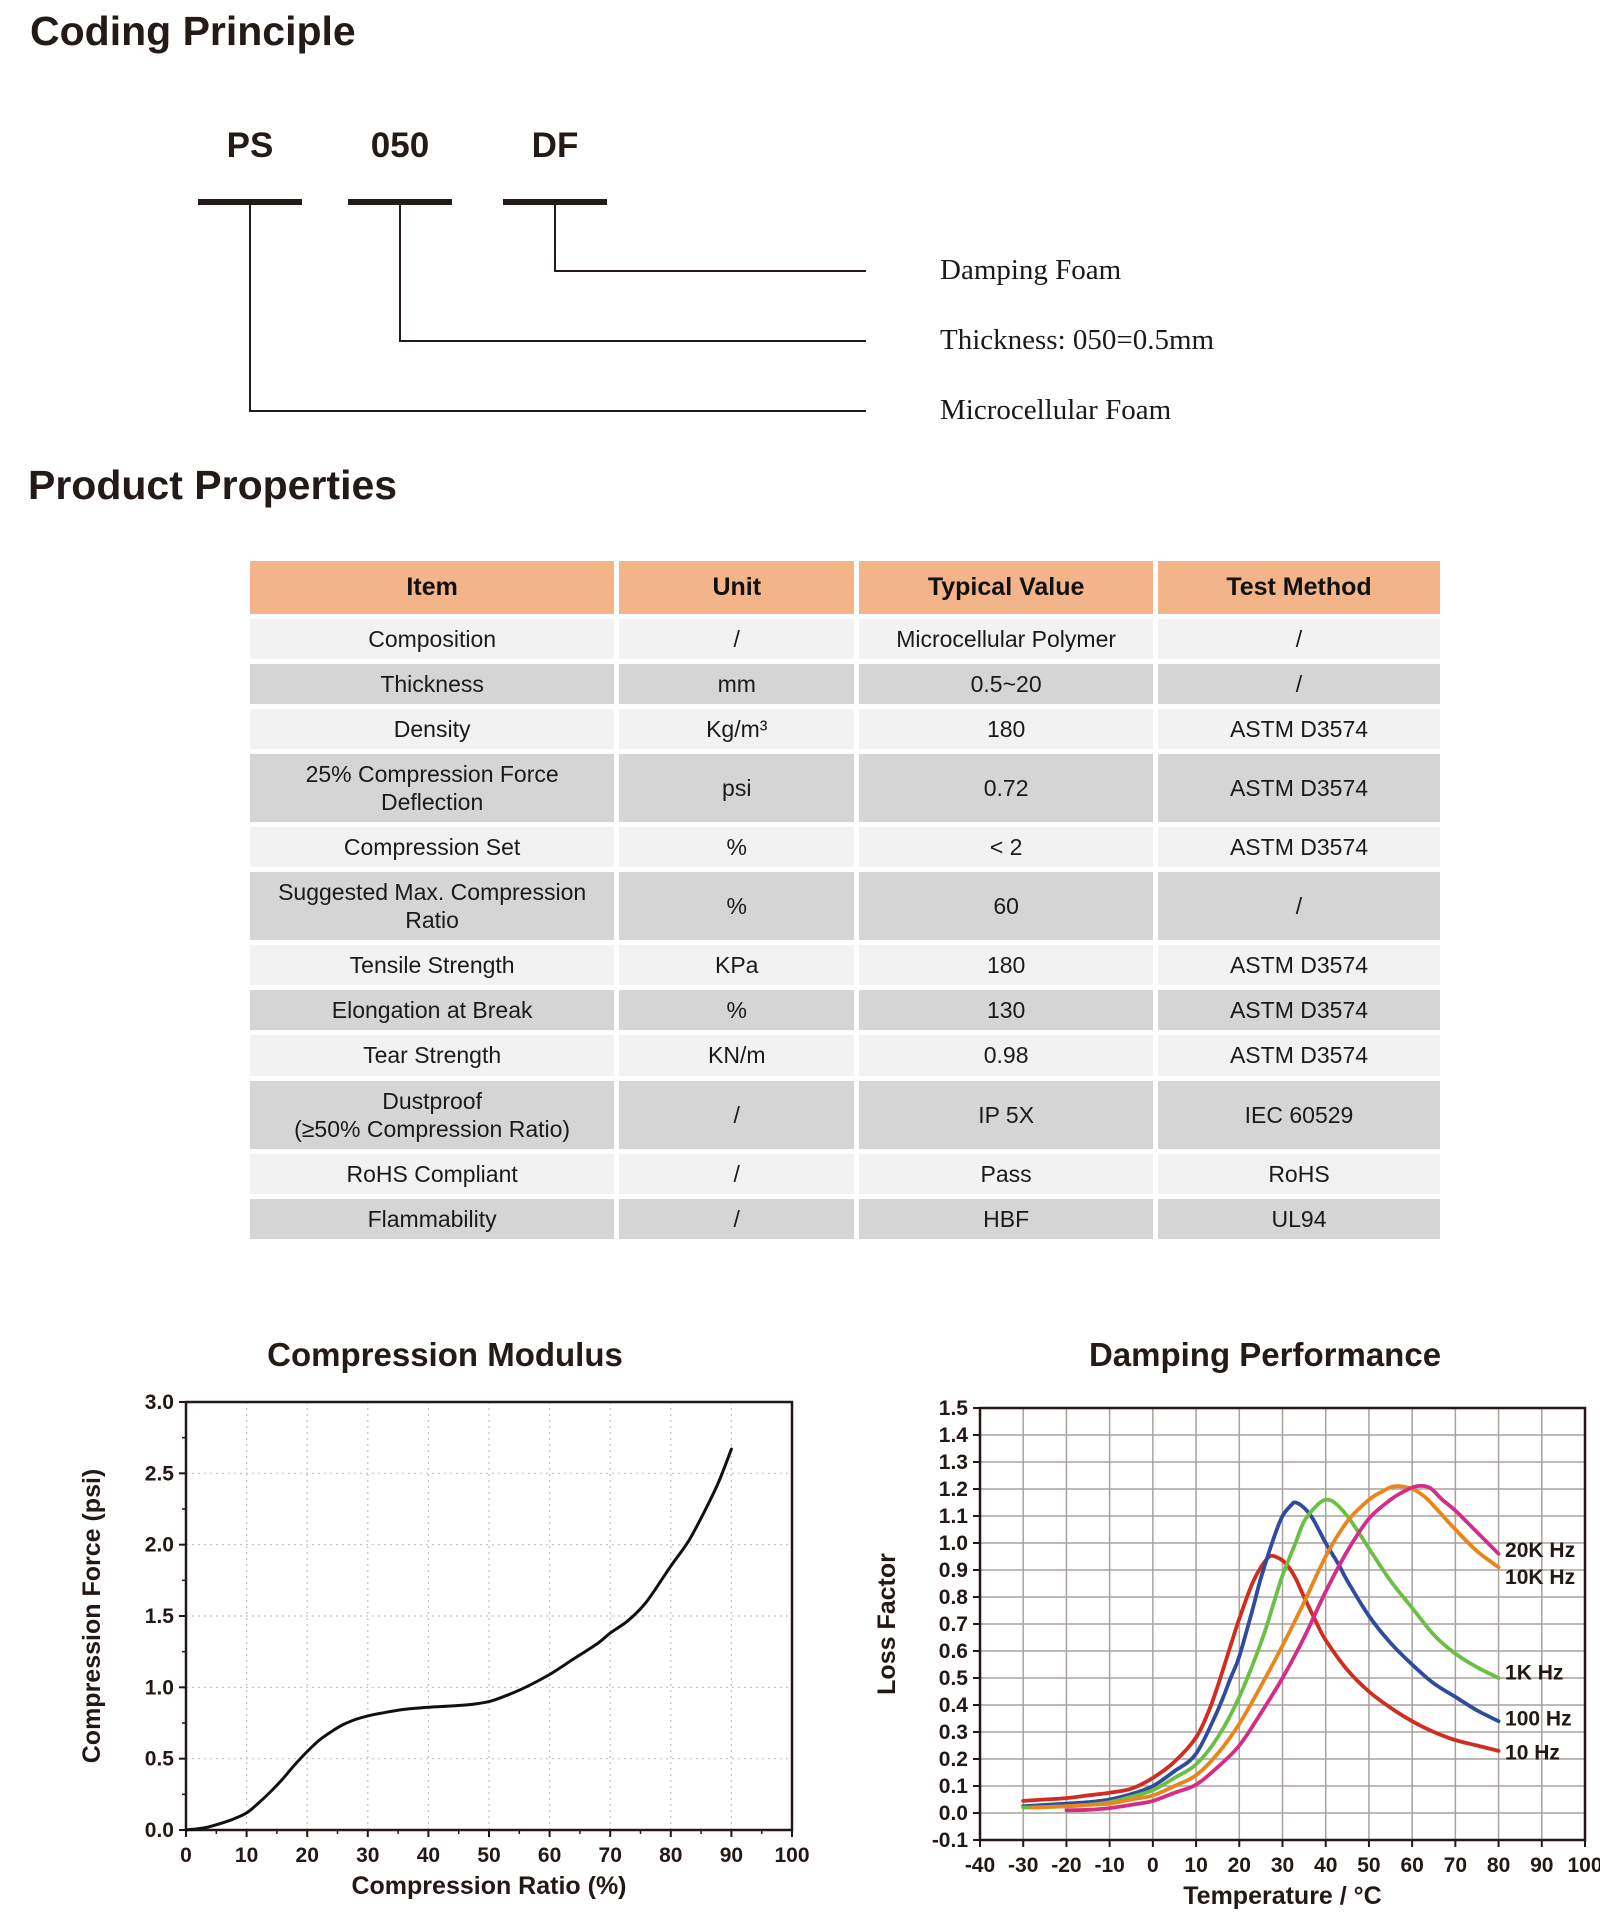 This screenshot has height=1922, width=1600. Describe the element at coordinates (1299, 1218) in the screenshot. I see `cell-test-method: UL94` at that location.